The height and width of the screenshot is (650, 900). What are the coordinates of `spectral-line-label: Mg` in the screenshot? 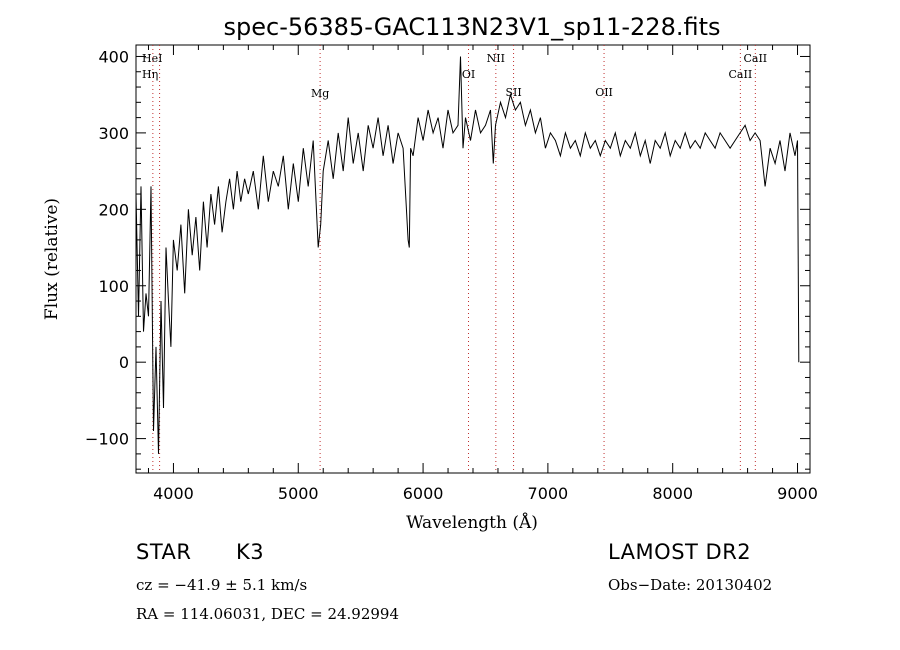 It's located at (320, 93).